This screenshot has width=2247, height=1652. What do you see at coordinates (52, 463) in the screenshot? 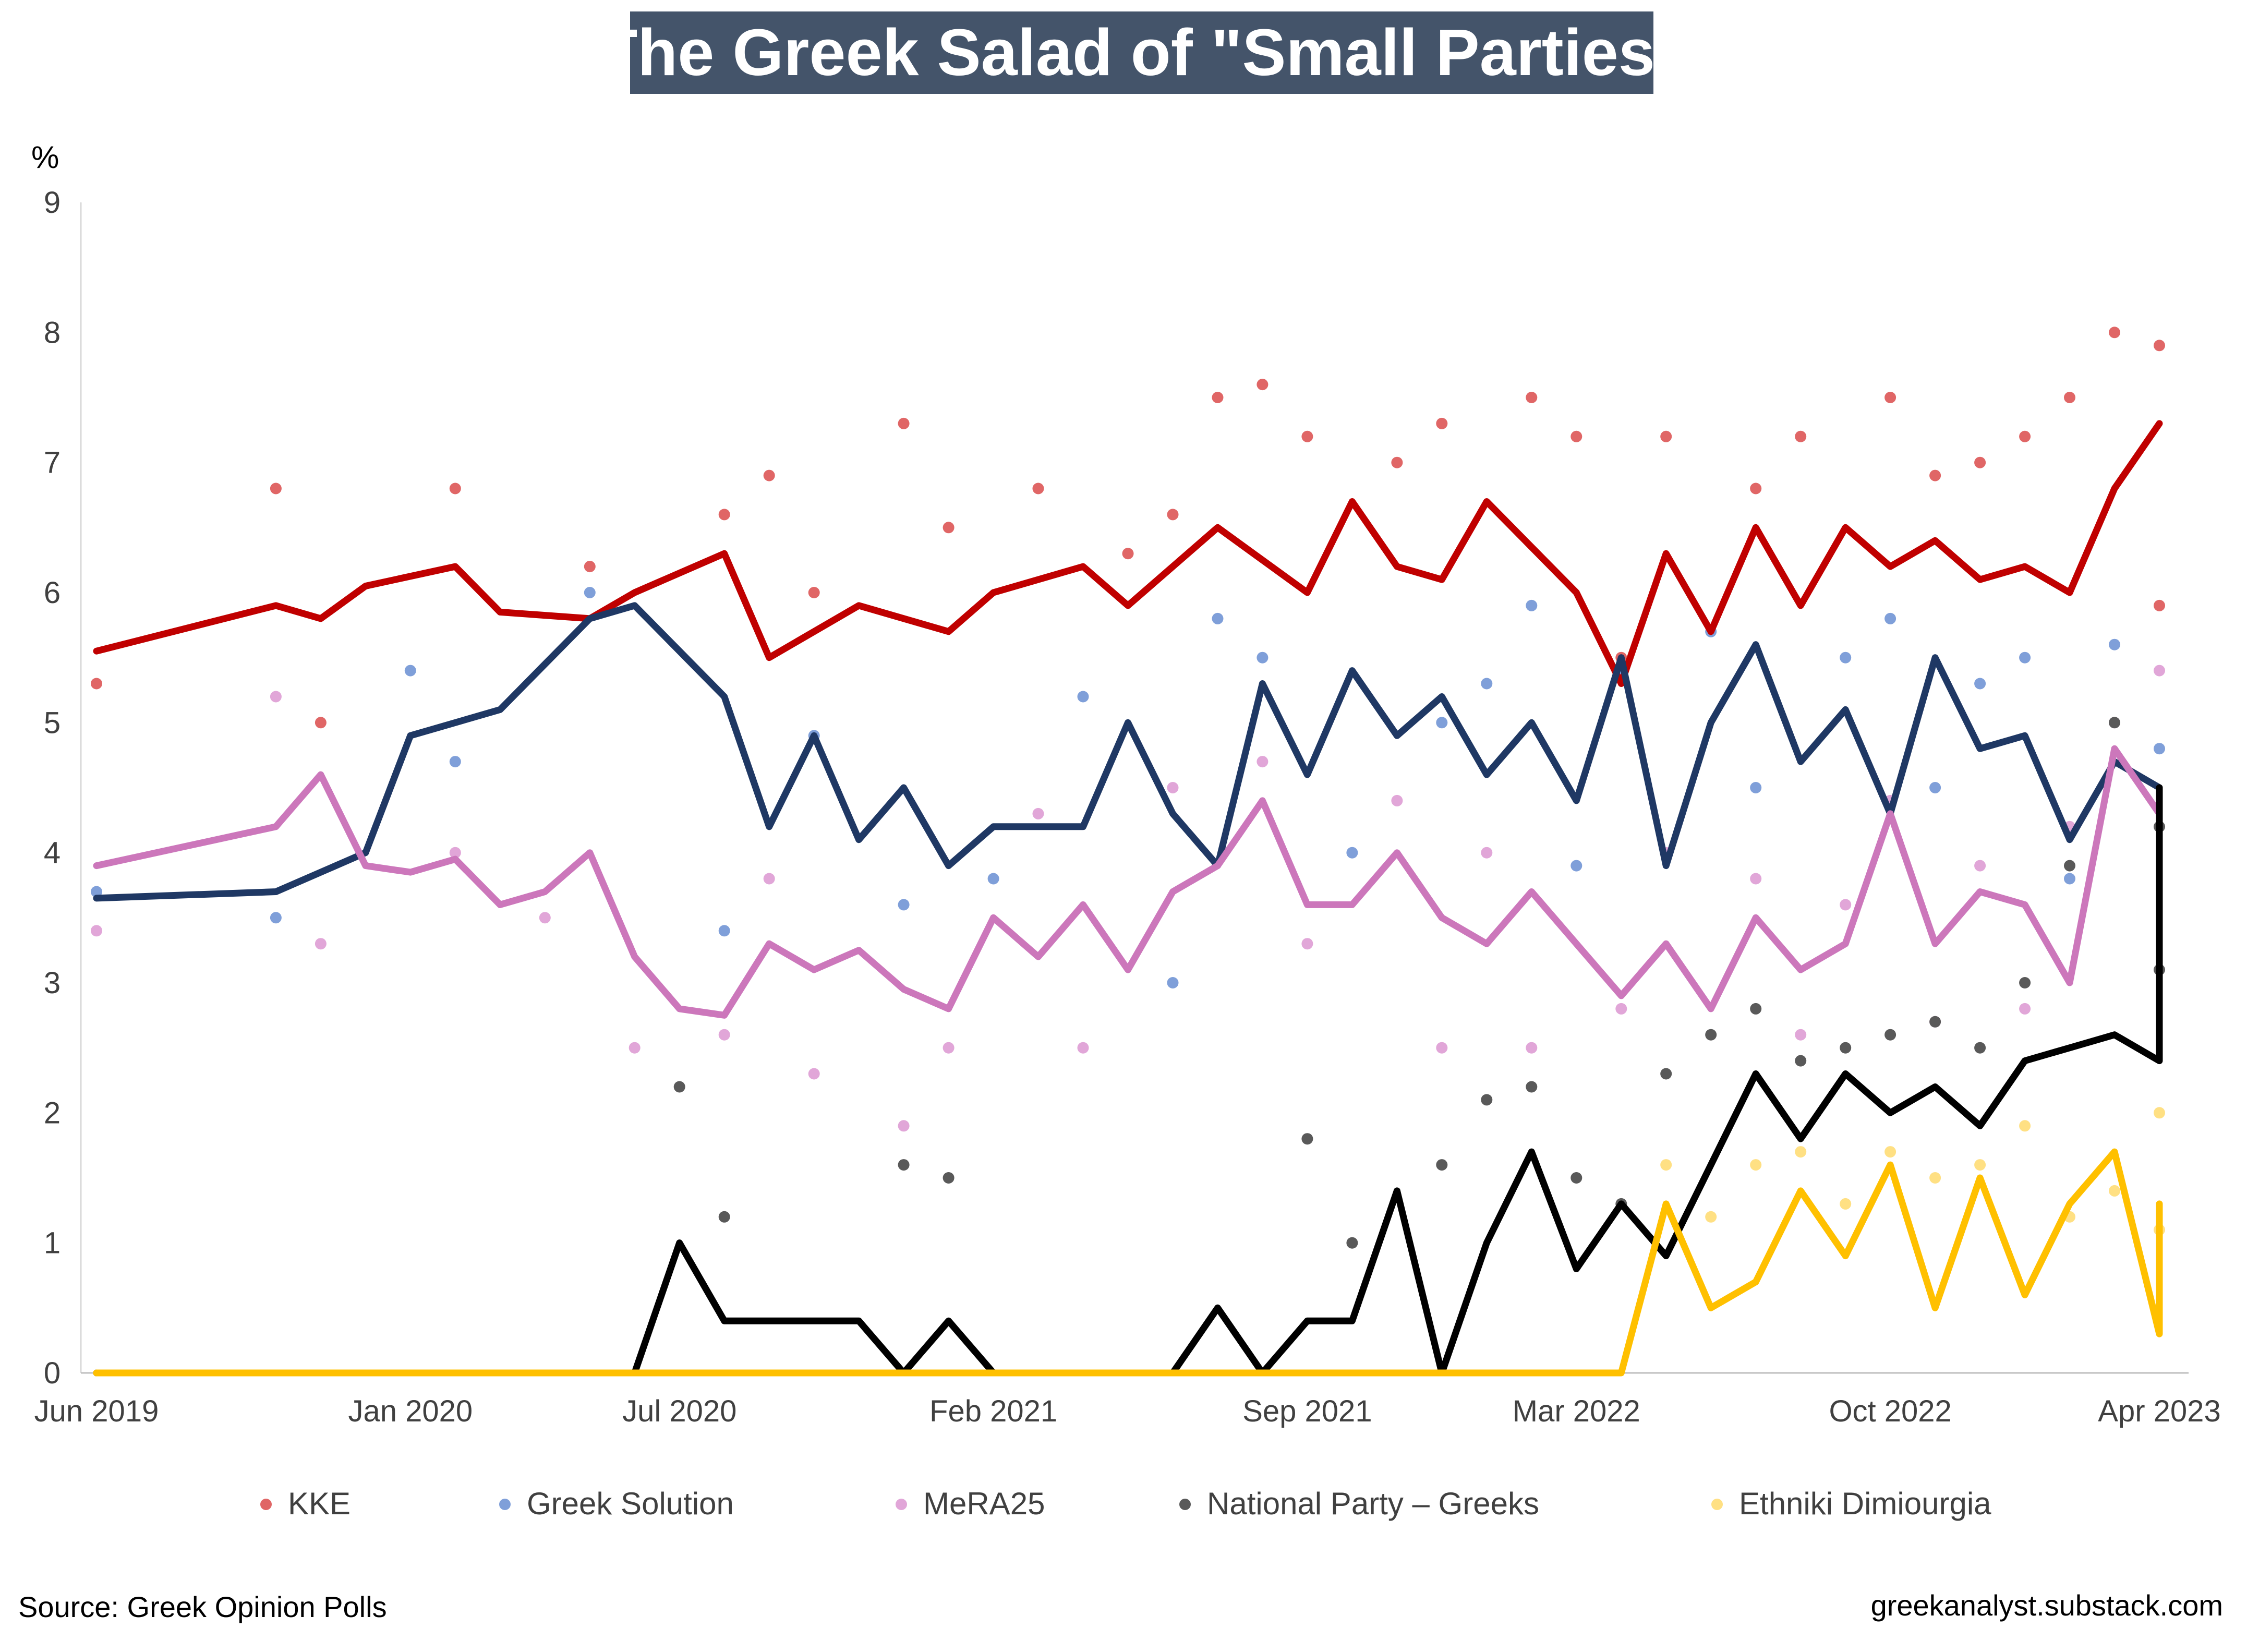
I see `y-tick-label-7: 7` at bounding box center [52, 463].